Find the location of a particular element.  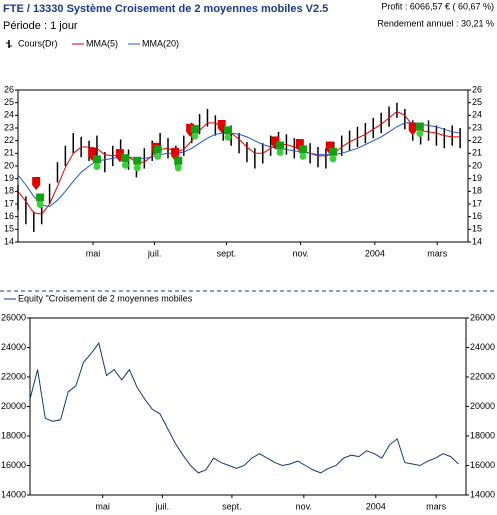

y2-tick-label: 15 is located at coordinates (477, 229).